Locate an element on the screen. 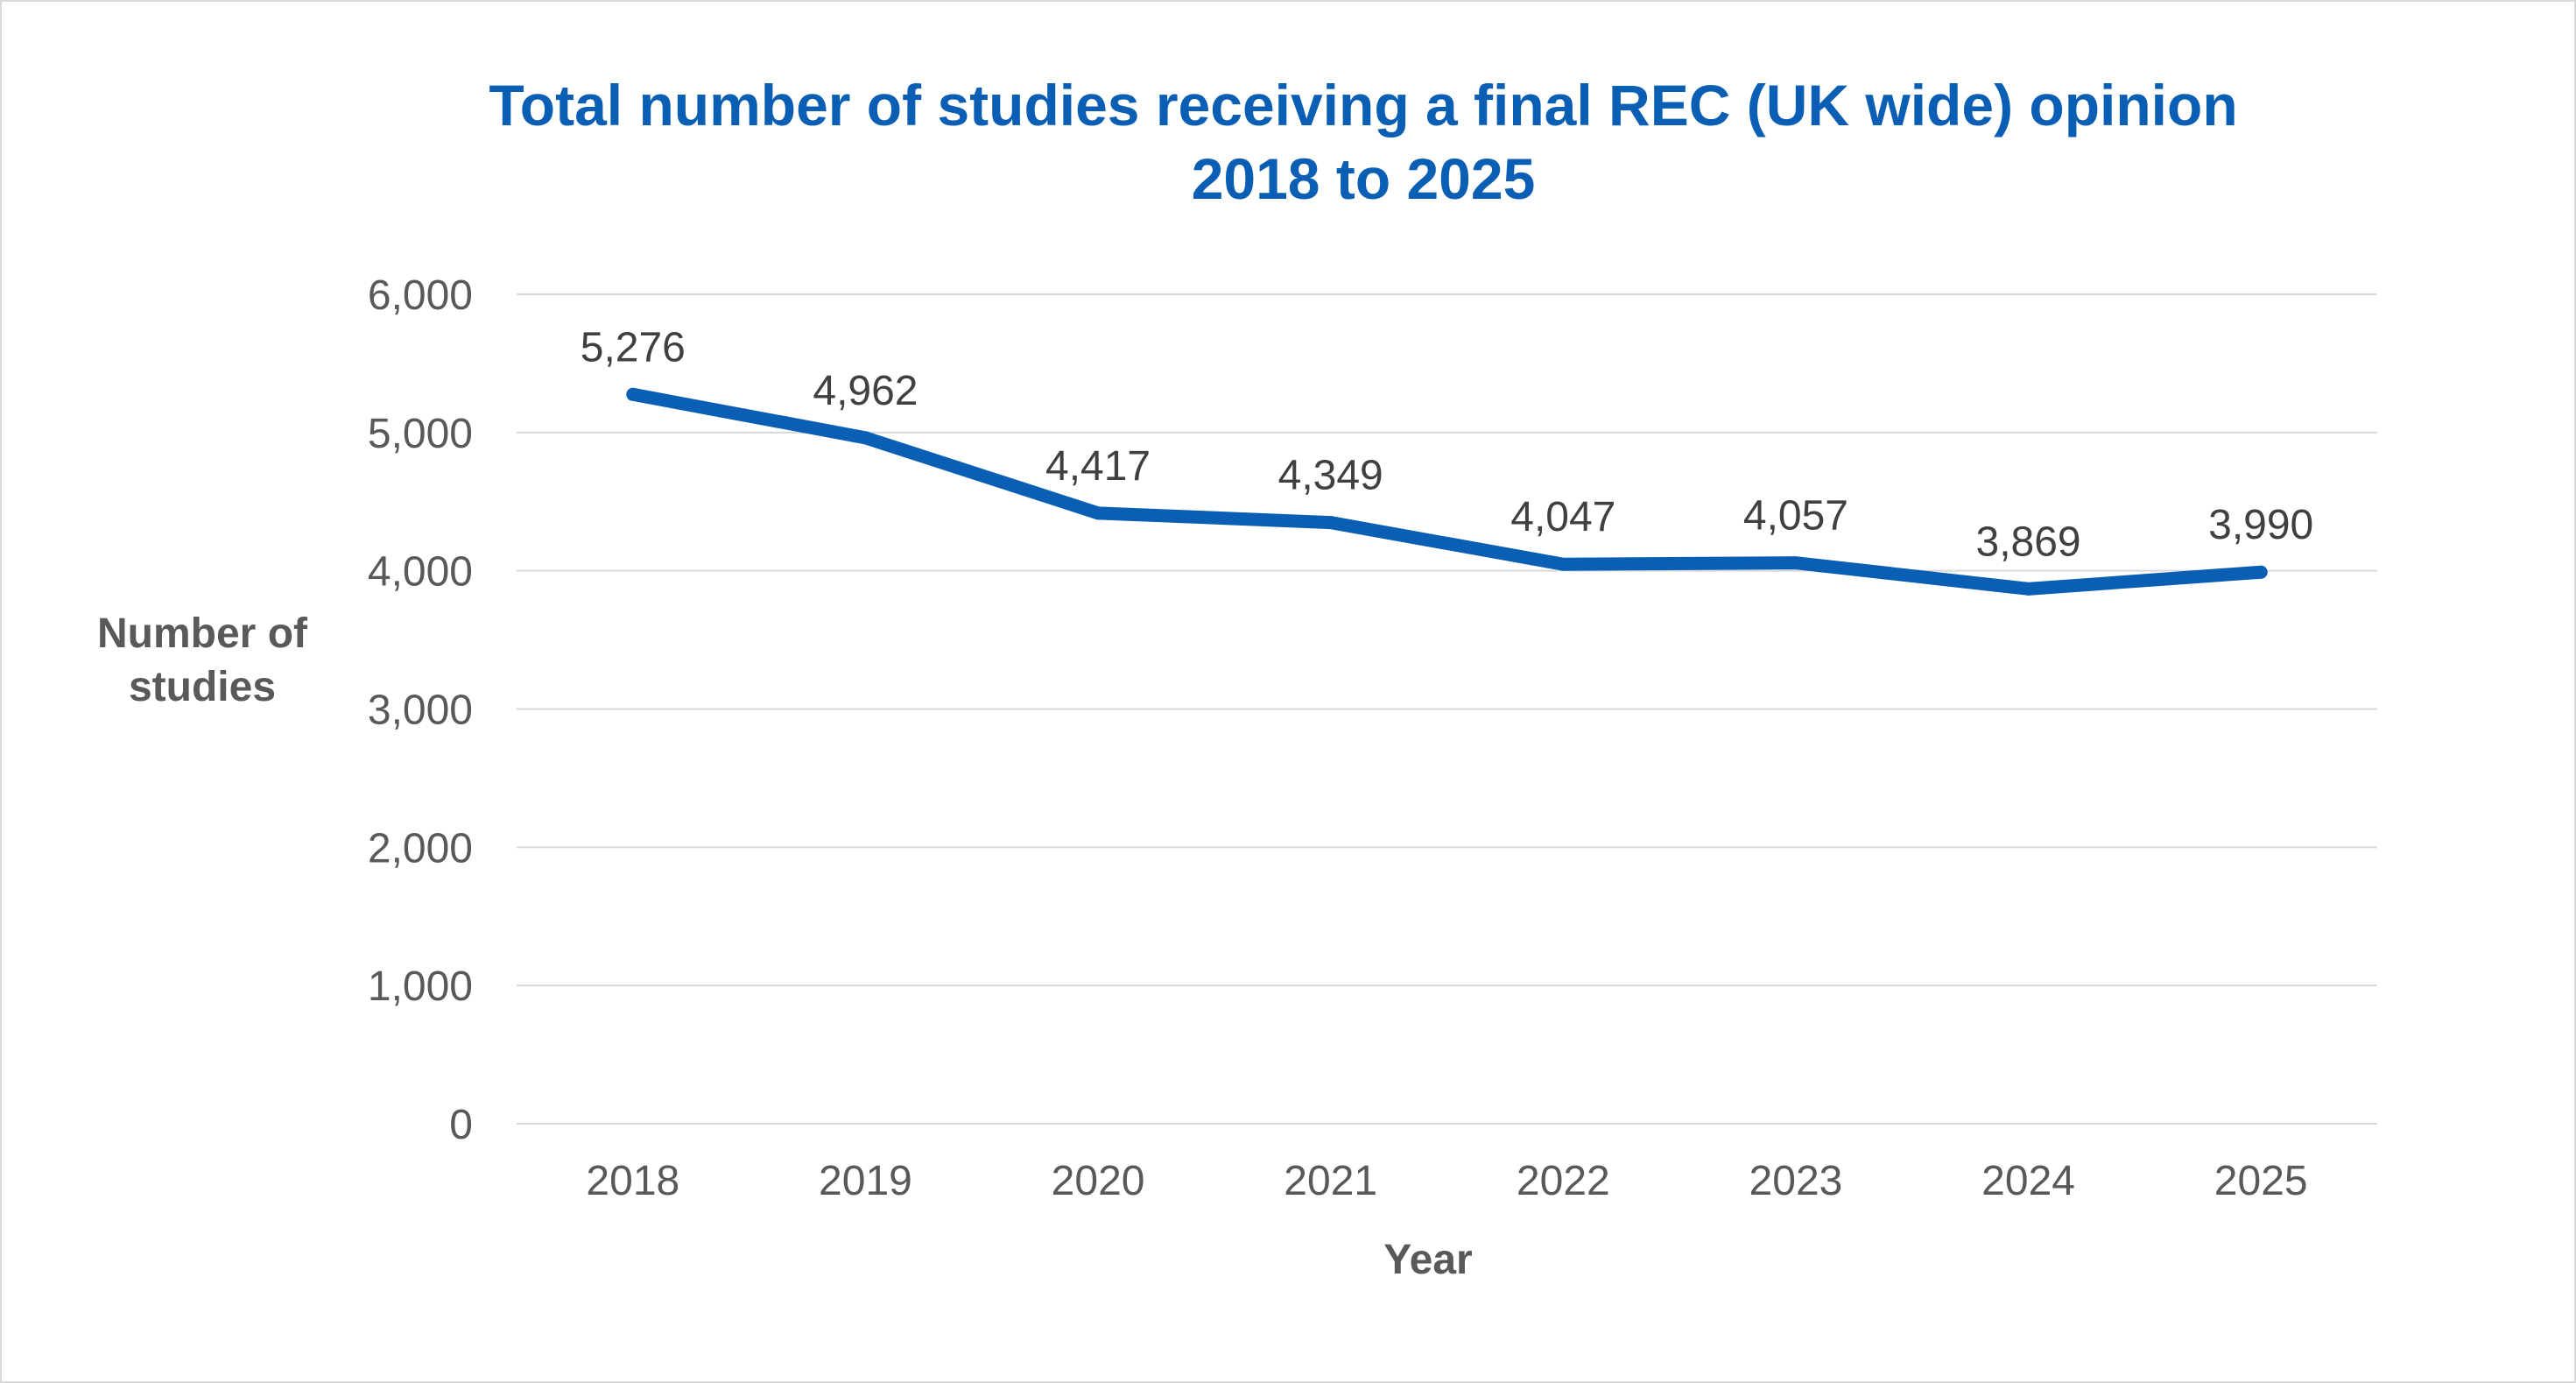 This screenshot has width=2576, height=1383. y-tick-label: 0 is located at coordinates (461, 1125).